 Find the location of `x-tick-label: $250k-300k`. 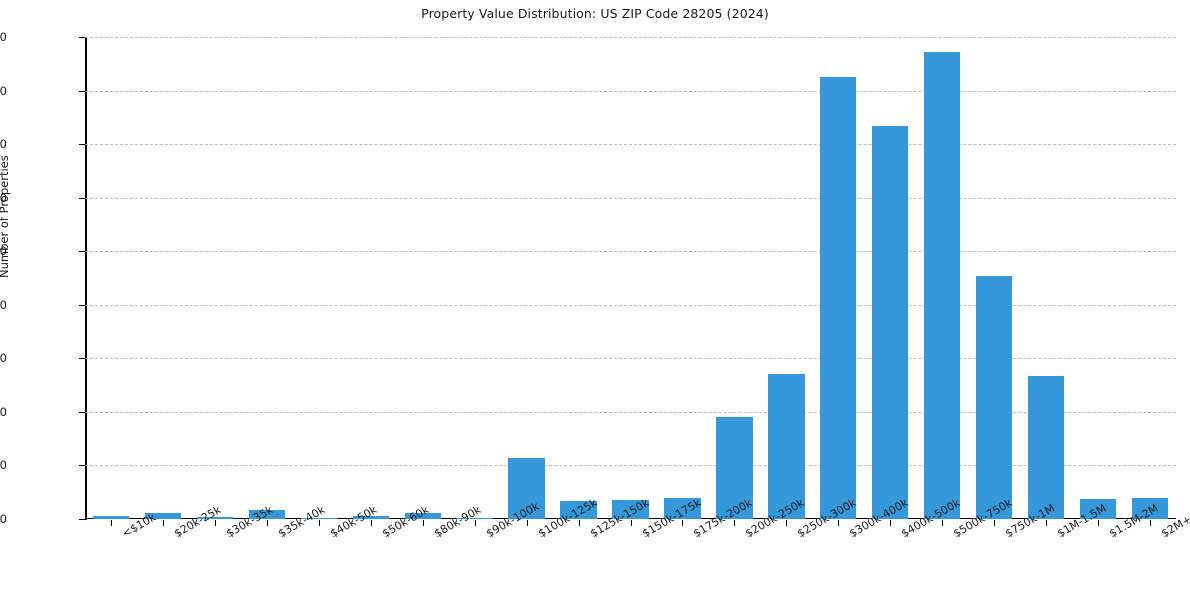

x-tick-label: $250k-300k is located at coordinates (826, 518).